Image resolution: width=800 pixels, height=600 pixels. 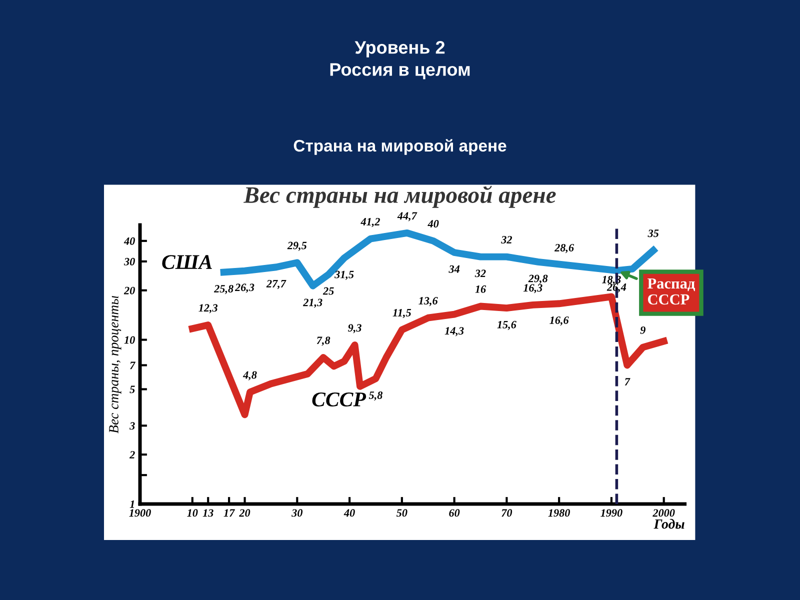 What do you see at coordinates (559, 513) in the screenshot?
I see `x-tick-label: 1980` at bounding box center [559, 513].